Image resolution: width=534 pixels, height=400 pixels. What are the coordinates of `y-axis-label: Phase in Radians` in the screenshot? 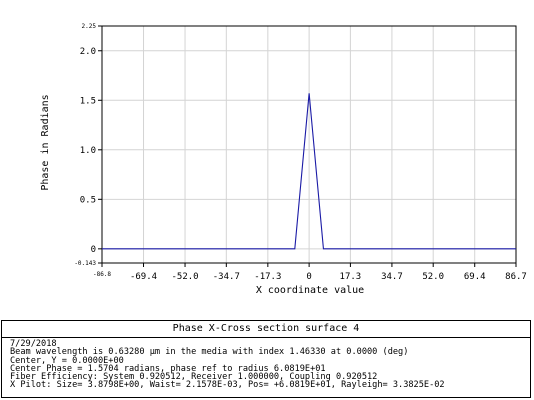 It's located at (45, 142).